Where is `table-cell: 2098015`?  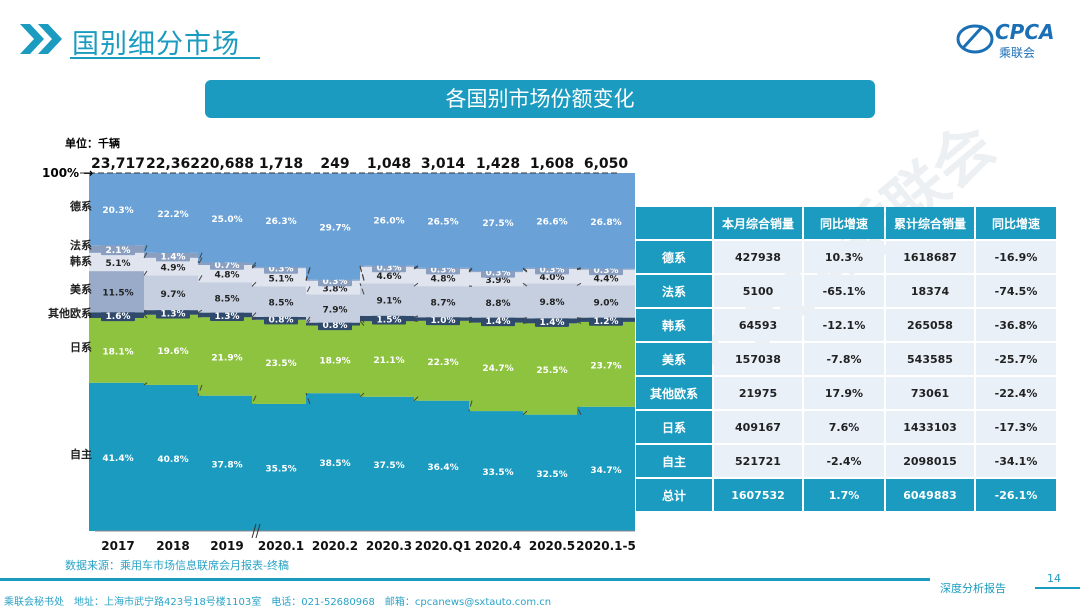 table-cell: 2098015 is located at coordinates (930, 461).